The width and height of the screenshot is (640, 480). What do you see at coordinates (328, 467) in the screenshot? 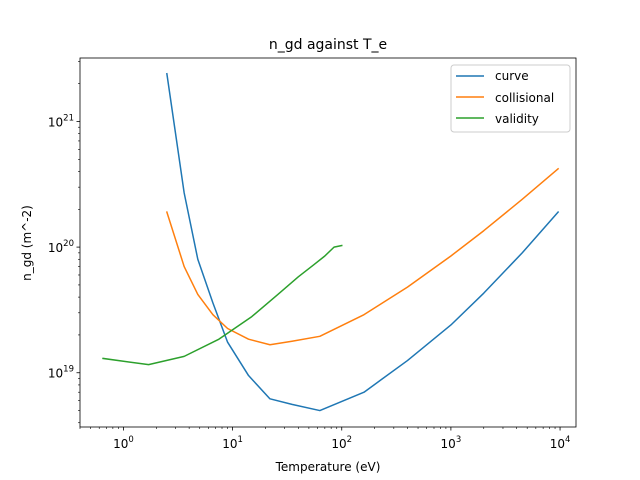
I see `x-axis-label: Temperature (eV)` at bounding box center [328, 467].